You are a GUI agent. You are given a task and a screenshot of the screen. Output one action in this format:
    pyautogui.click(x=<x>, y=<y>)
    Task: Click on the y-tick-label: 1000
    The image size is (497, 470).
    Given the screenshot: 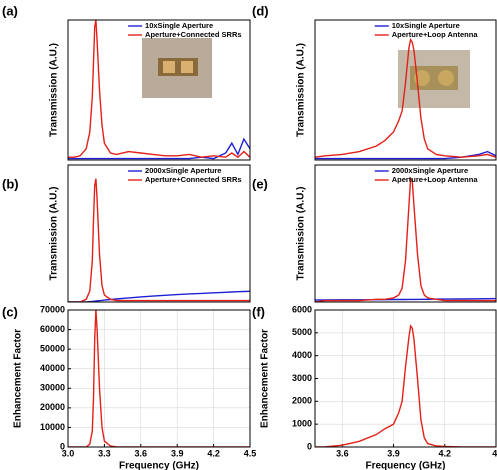 What is the action you would take?
    pyautogui.click(x=302, y=424)
    